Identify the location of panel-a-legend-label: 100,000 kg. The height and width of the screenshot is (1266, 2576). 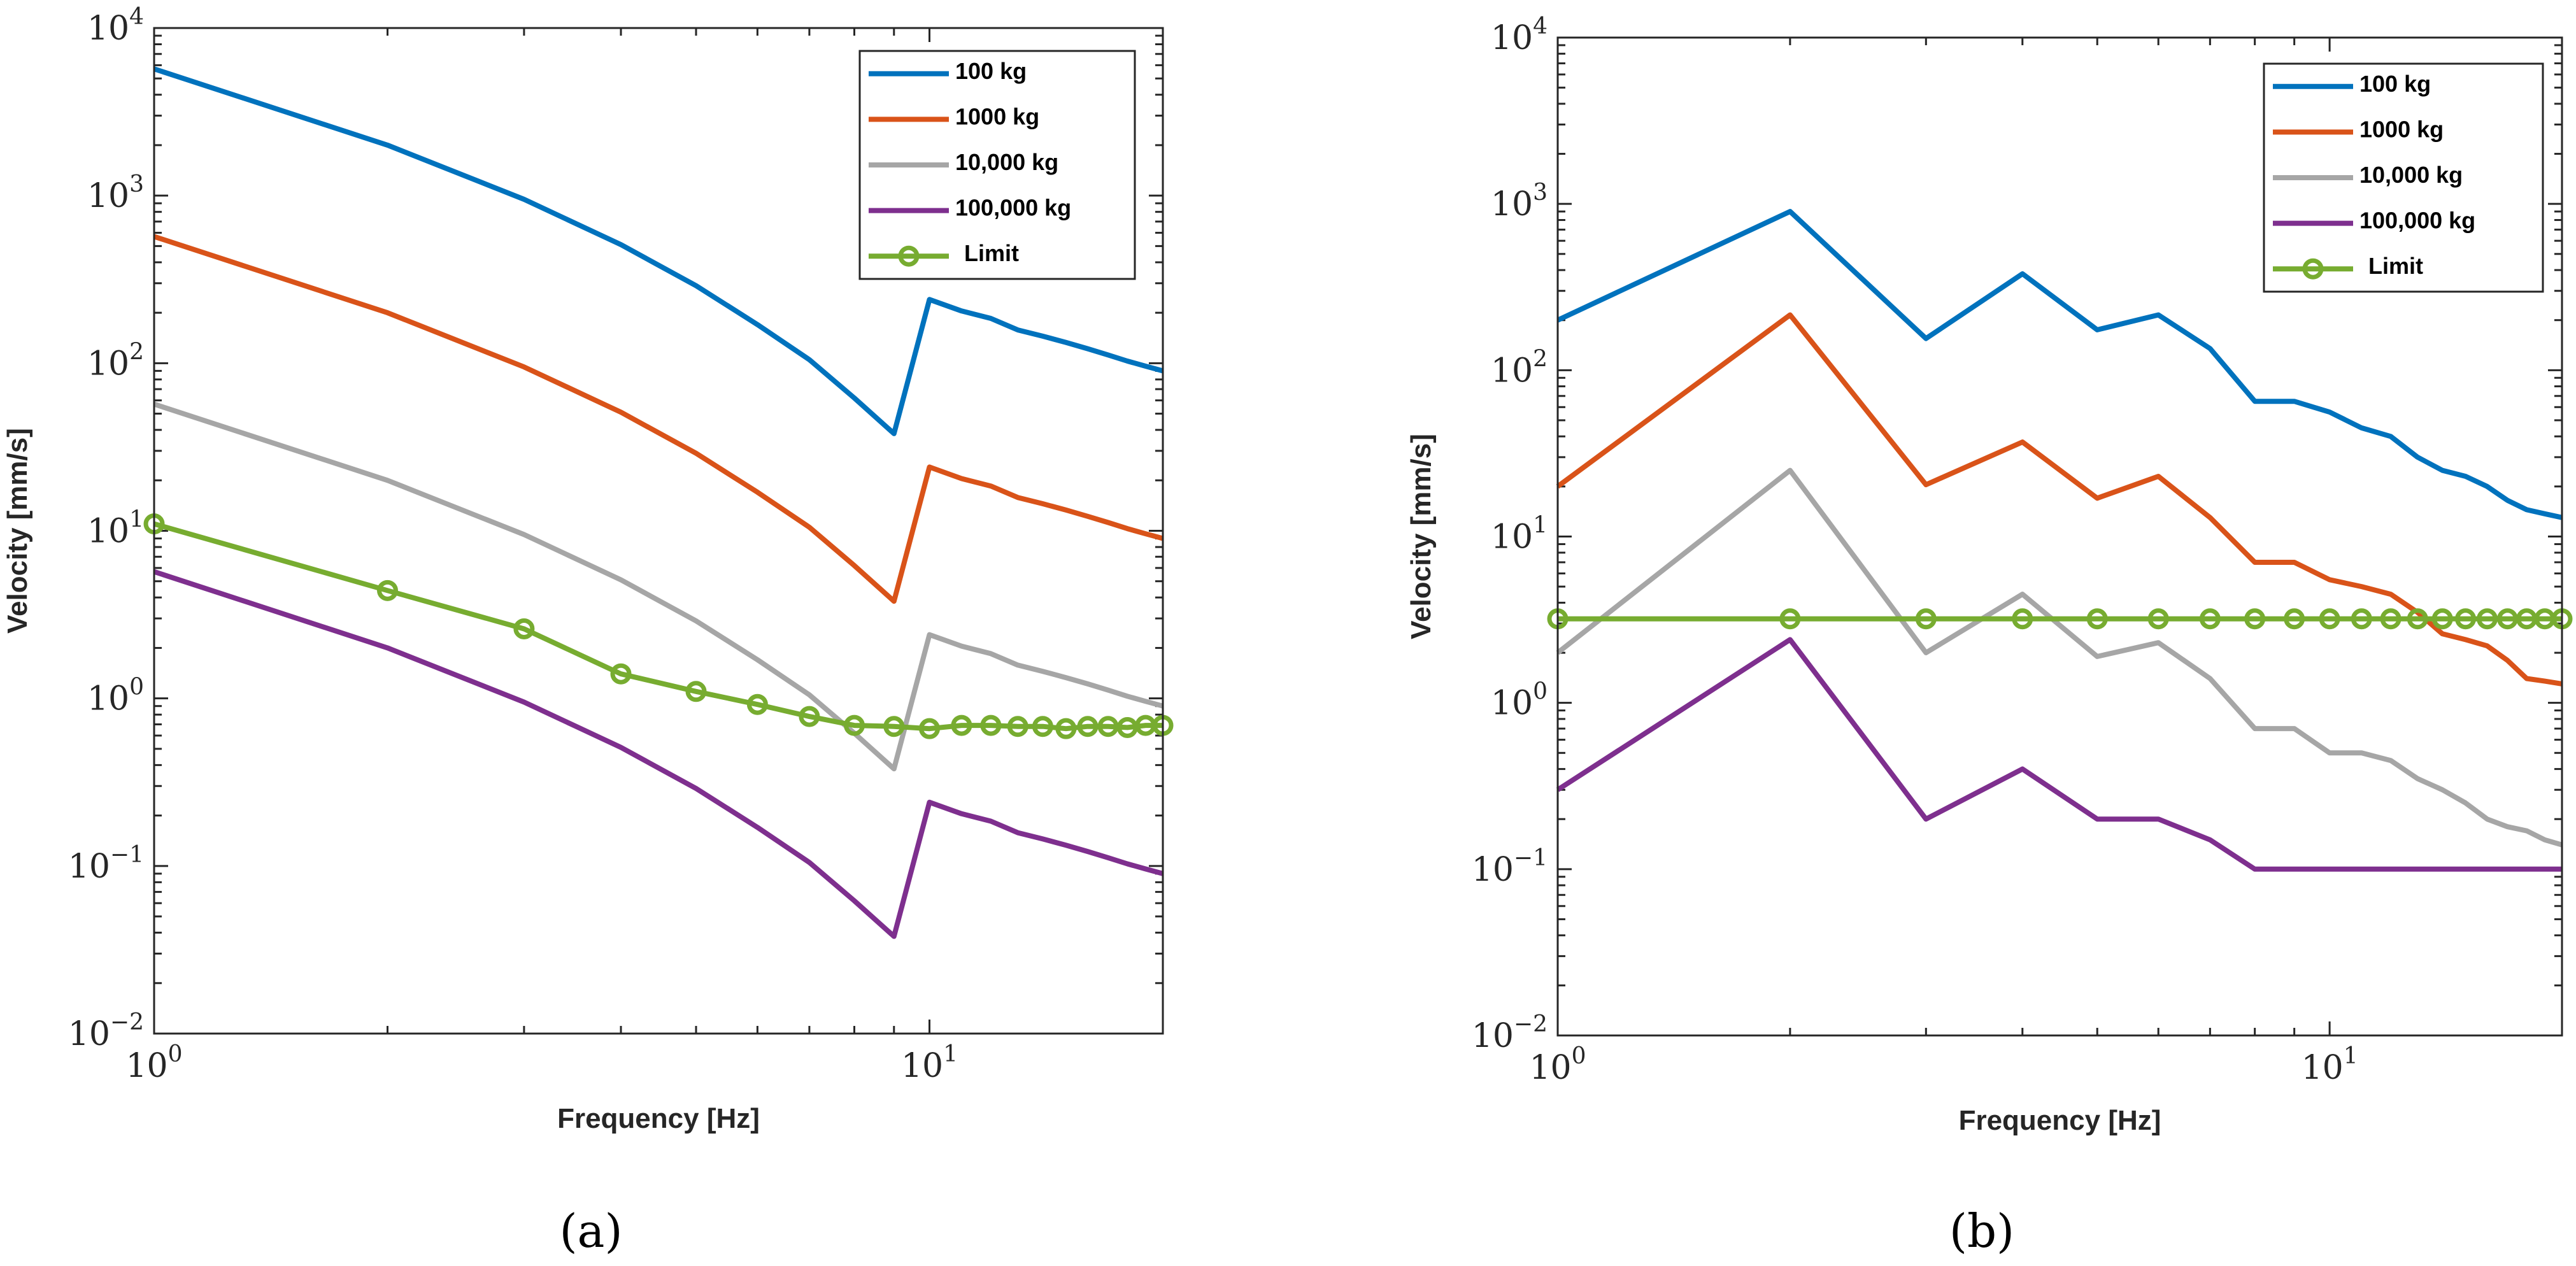
(1013, 208).